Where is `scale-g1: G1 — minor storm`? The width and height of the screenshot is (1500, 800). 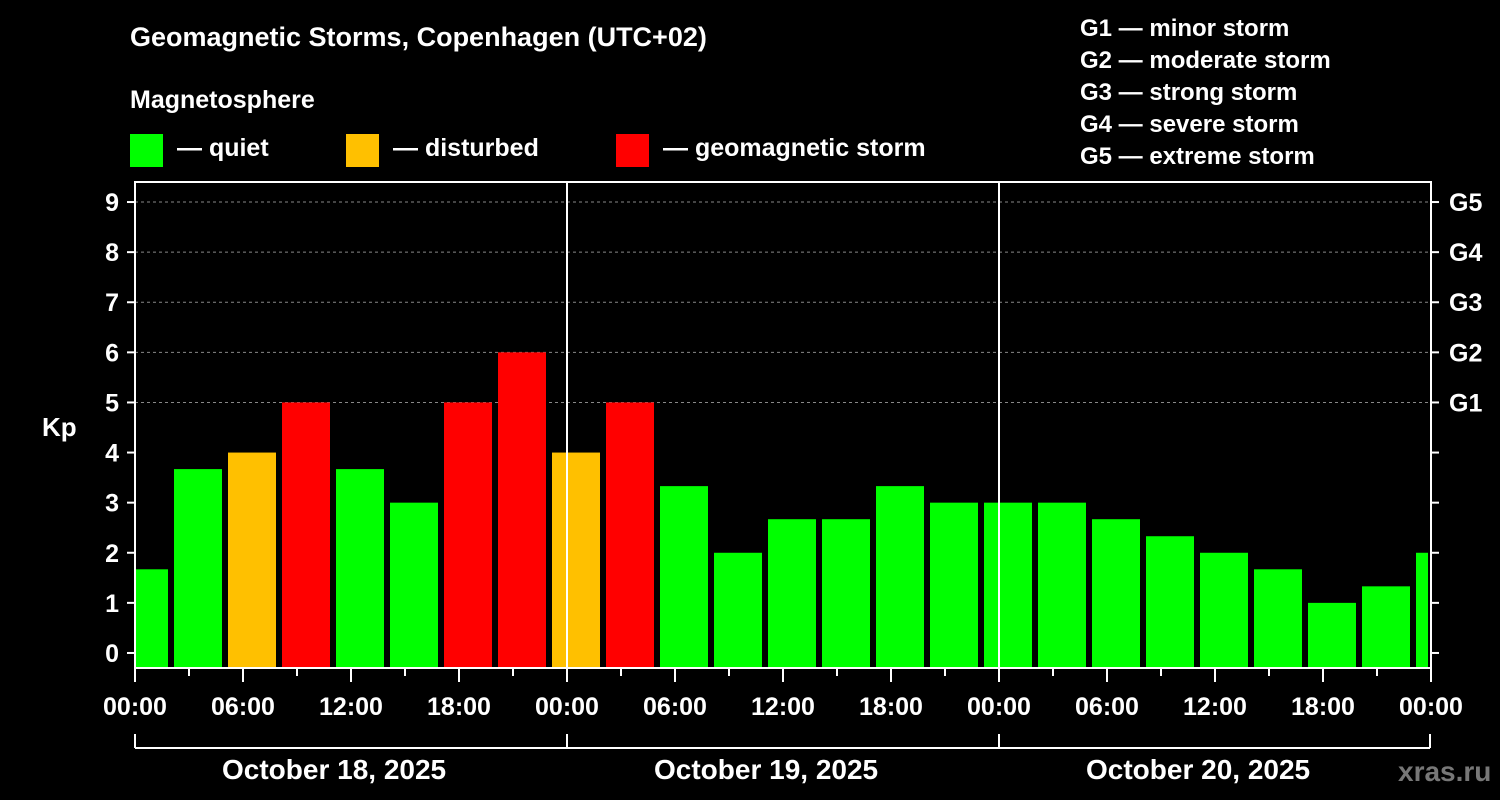
scale-g1: G1 — minor storm is located at coordinates (1185, 28).